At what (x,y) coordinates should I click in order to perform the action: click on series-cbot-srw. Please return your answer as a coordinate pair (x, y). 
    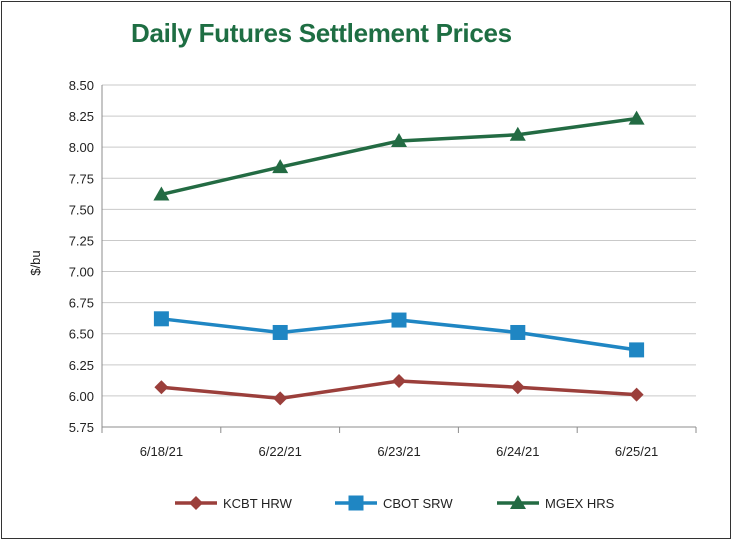
    Looking at the image, I should click on (399, 334).